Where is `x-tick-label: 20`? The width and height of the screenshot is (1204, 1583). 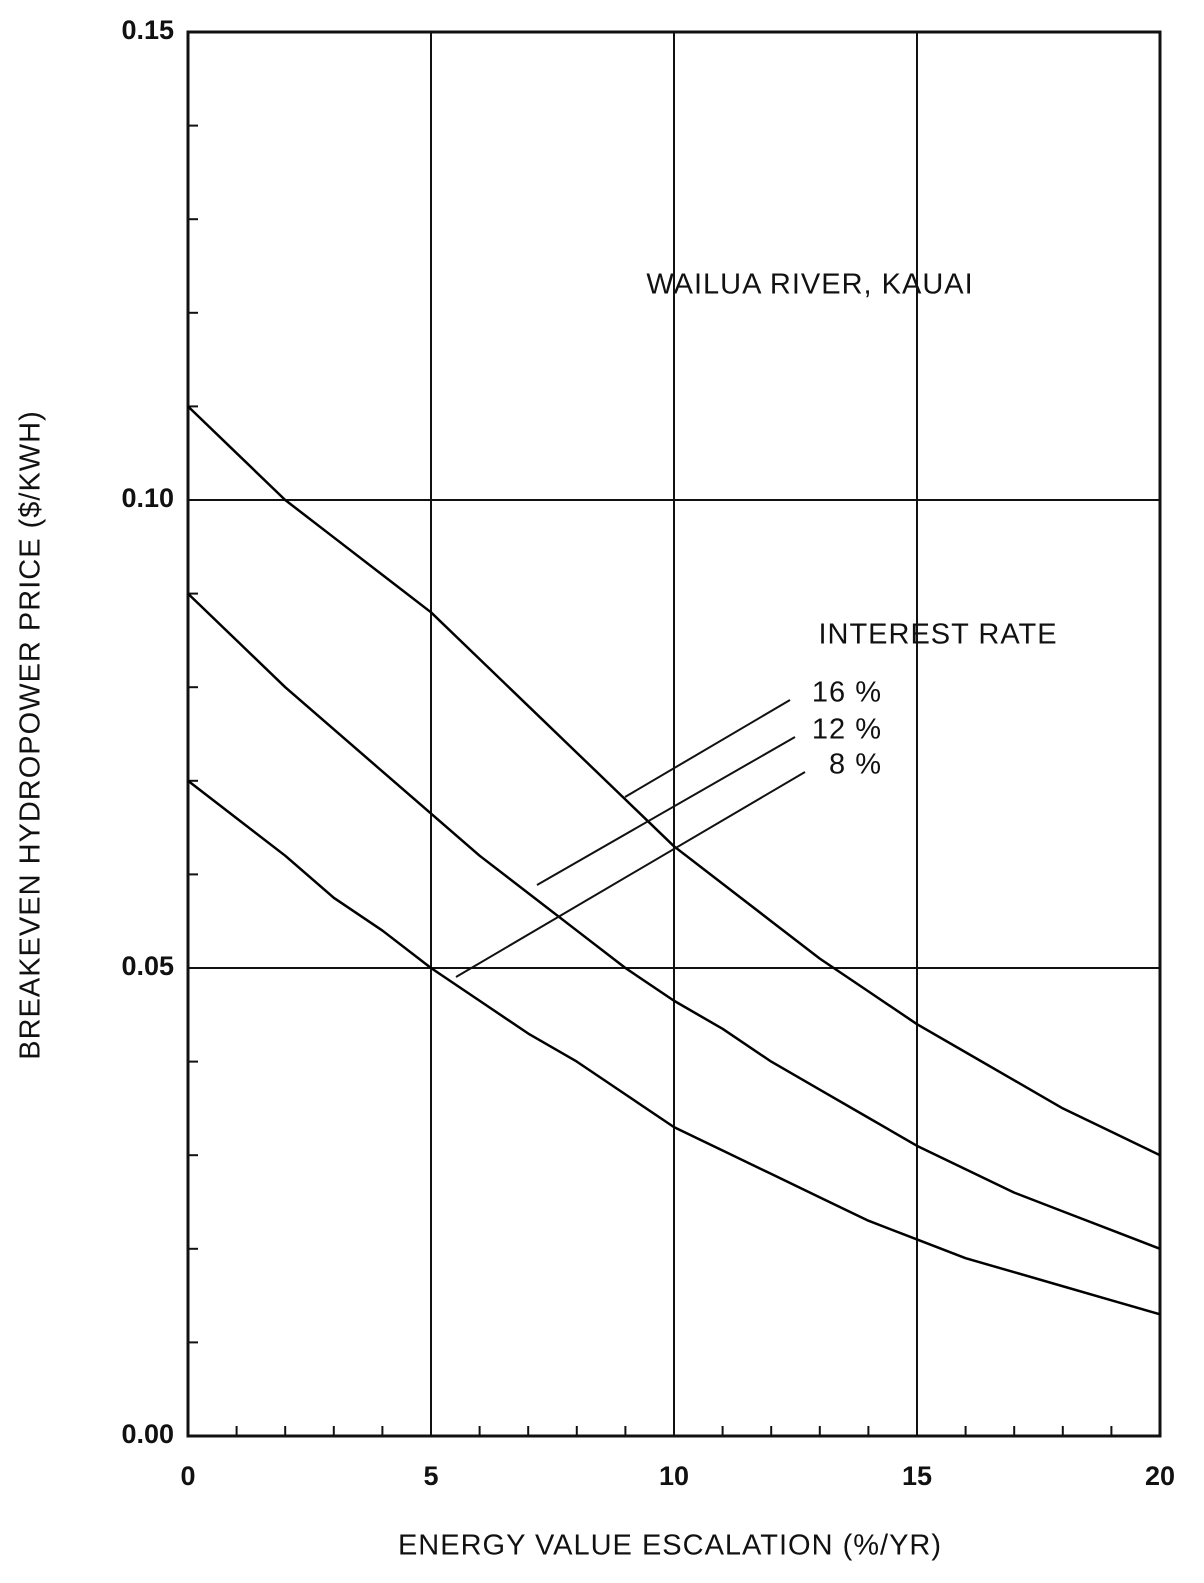 x-tick-label: 20 is located at coordinates (1160, 1476).